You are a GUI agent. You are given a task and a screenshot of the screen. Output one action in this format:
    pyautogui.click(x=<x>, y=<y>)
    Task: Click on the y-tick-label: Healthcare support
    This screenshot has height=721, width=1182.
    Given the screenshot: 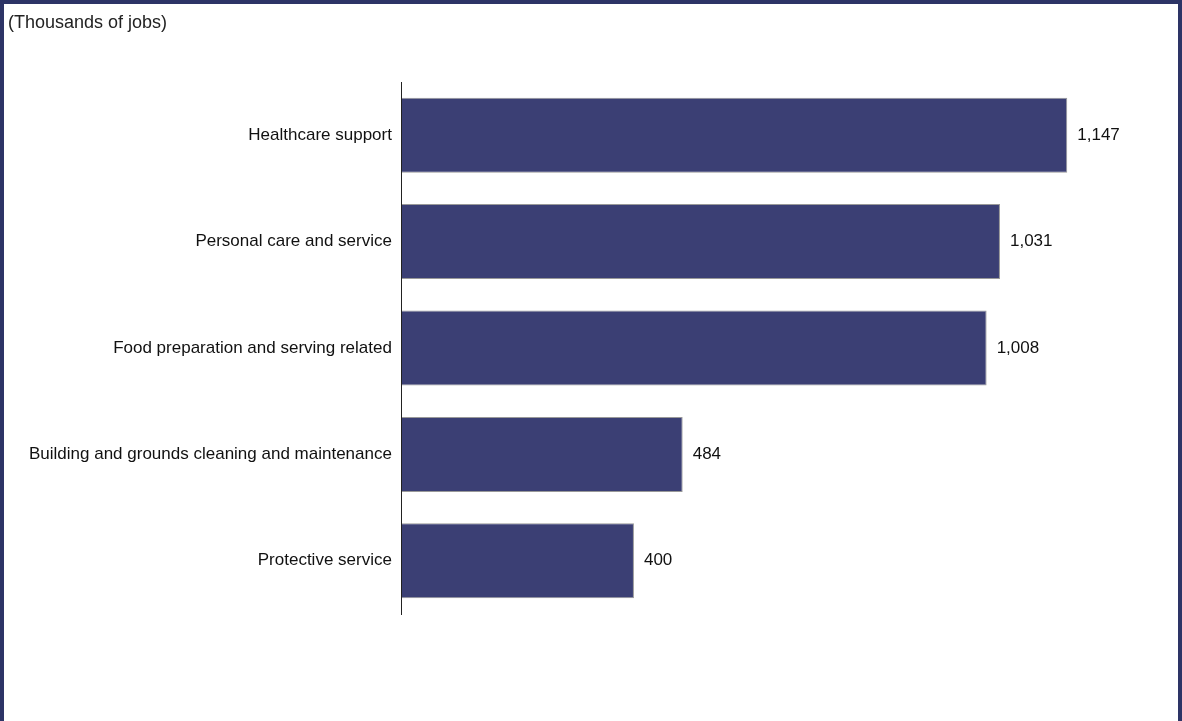 What is the action you would take?
    pyautogui.click(x=320, y=134)
    